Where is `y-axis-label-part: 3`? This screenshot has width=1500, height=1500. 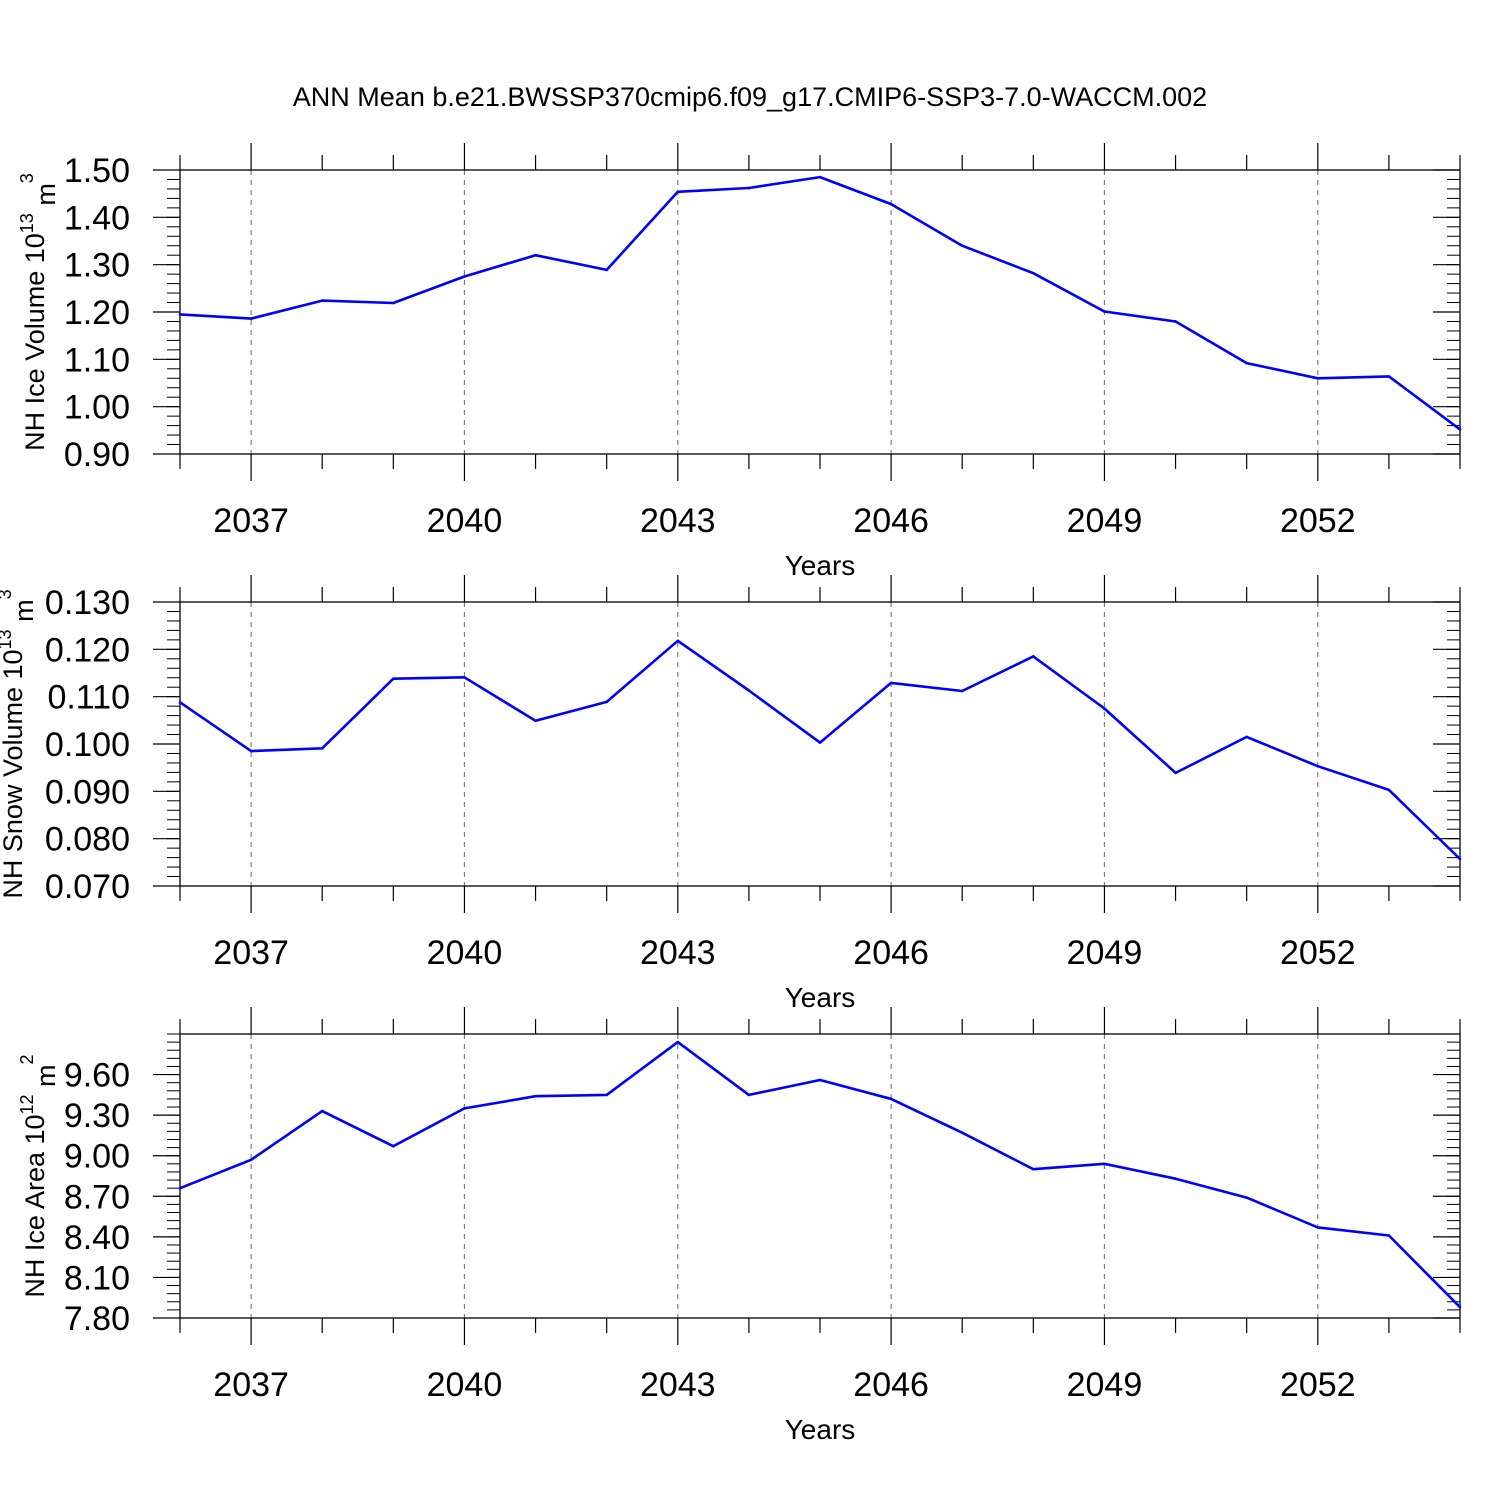 y-axis-label-part: 3 is located at coordinates (27, 178).